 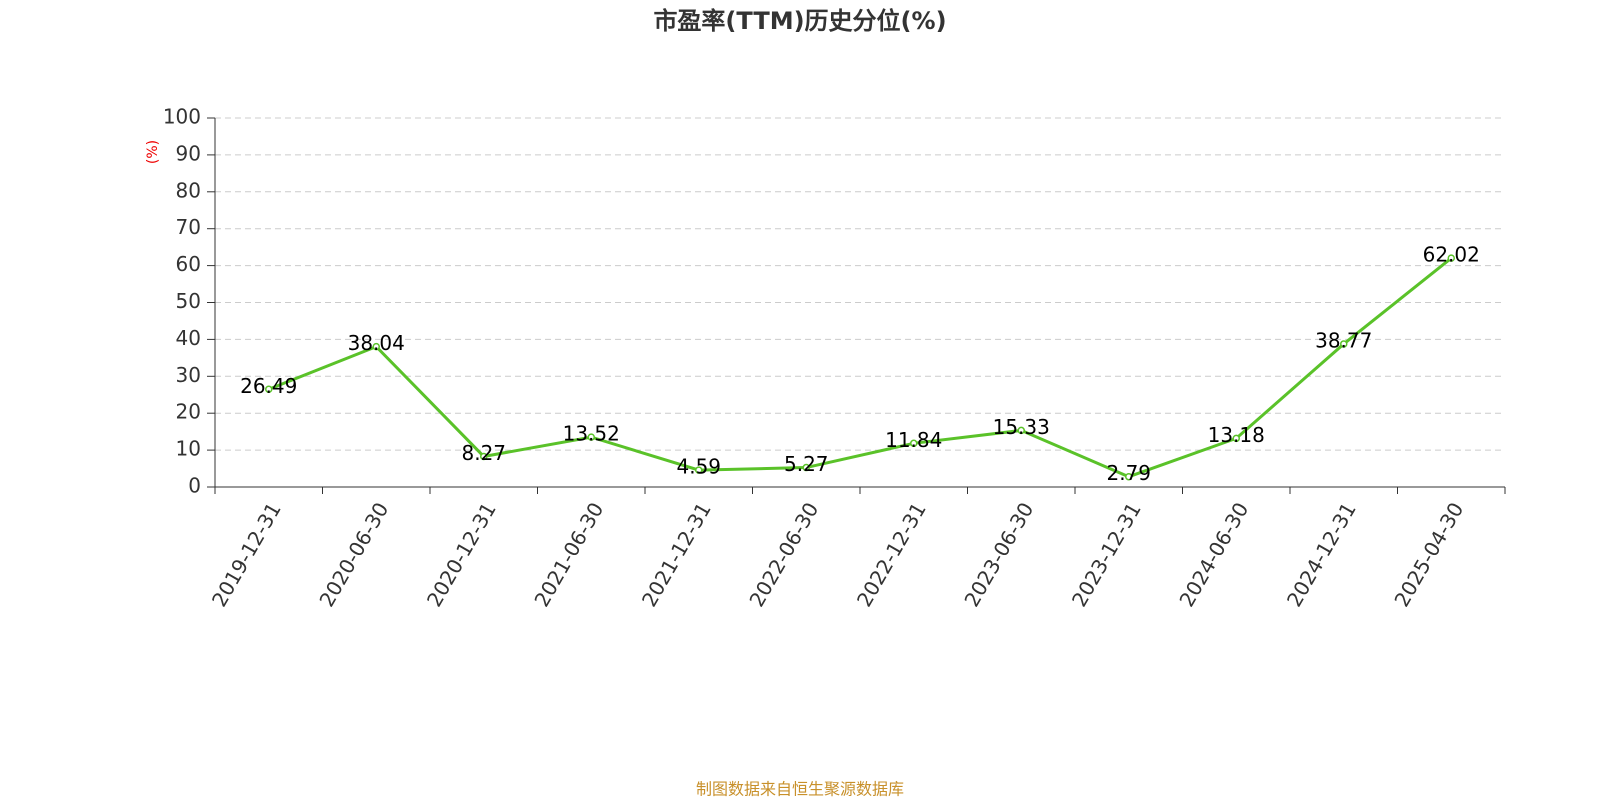 What do you see at coordinates (188, 227) in the screenshot?
I see `y-tick-label: 70` at bounding box center [188, 227].